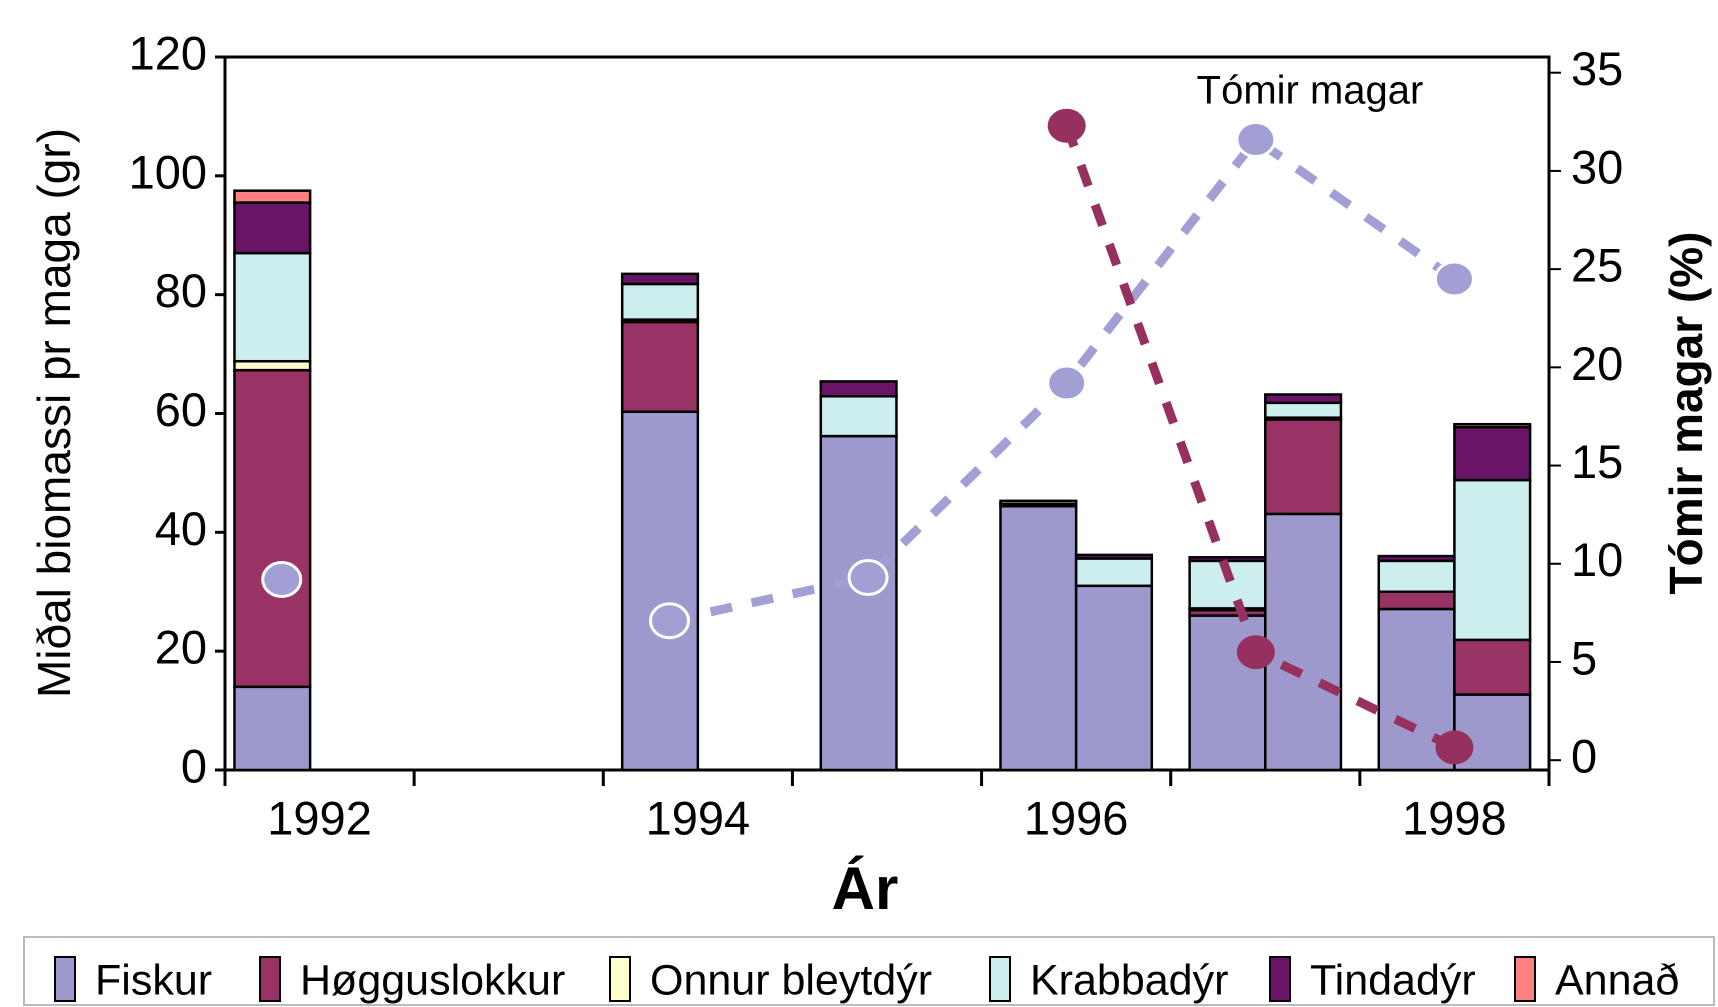 This screenshot has height=1007, width=1718. Describe the element at coordinates (1597, 265) in the screenshot. I see `y2-tick-label: 25` at that location.